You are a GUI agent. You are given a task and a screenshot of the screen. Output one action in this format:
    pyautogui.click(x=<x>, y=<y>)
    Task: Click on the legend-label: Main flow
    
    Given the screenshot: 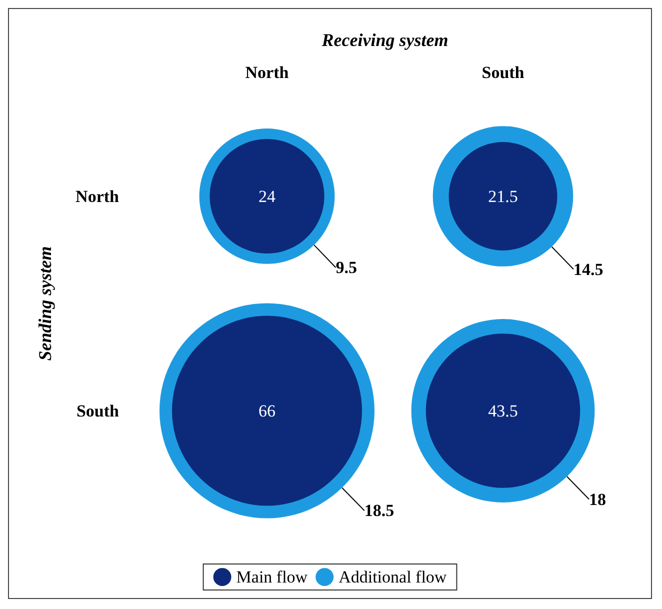 What is the action you would take?
    pyautogui.click(x=272, y=577)
    